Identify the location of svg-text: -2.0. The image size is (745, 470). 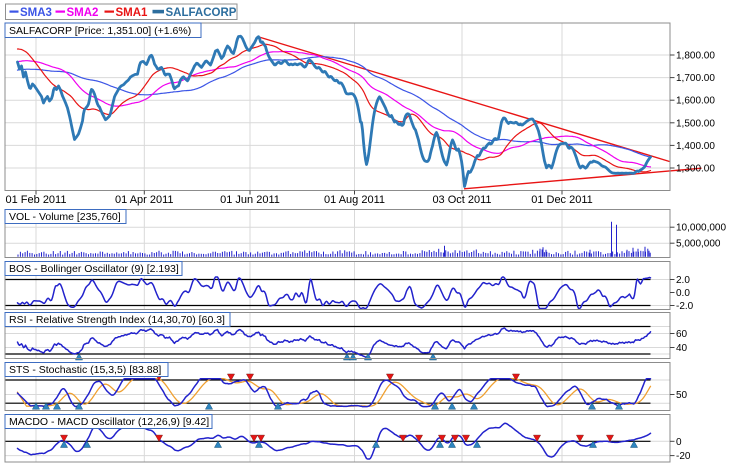
(685, 306).